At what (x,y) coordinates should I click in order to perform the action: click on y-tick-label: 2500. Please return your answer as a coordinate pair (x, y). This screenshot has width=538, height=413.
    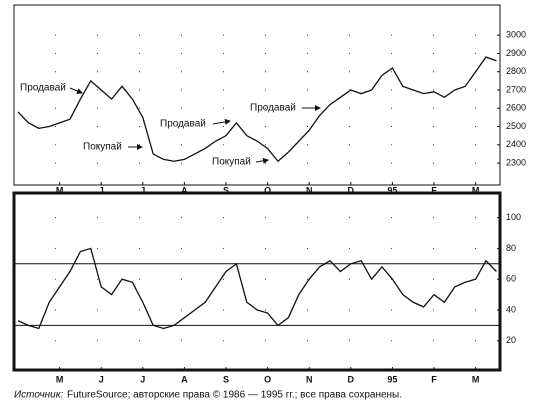
    Looking at the image, I should click on (516, 126).